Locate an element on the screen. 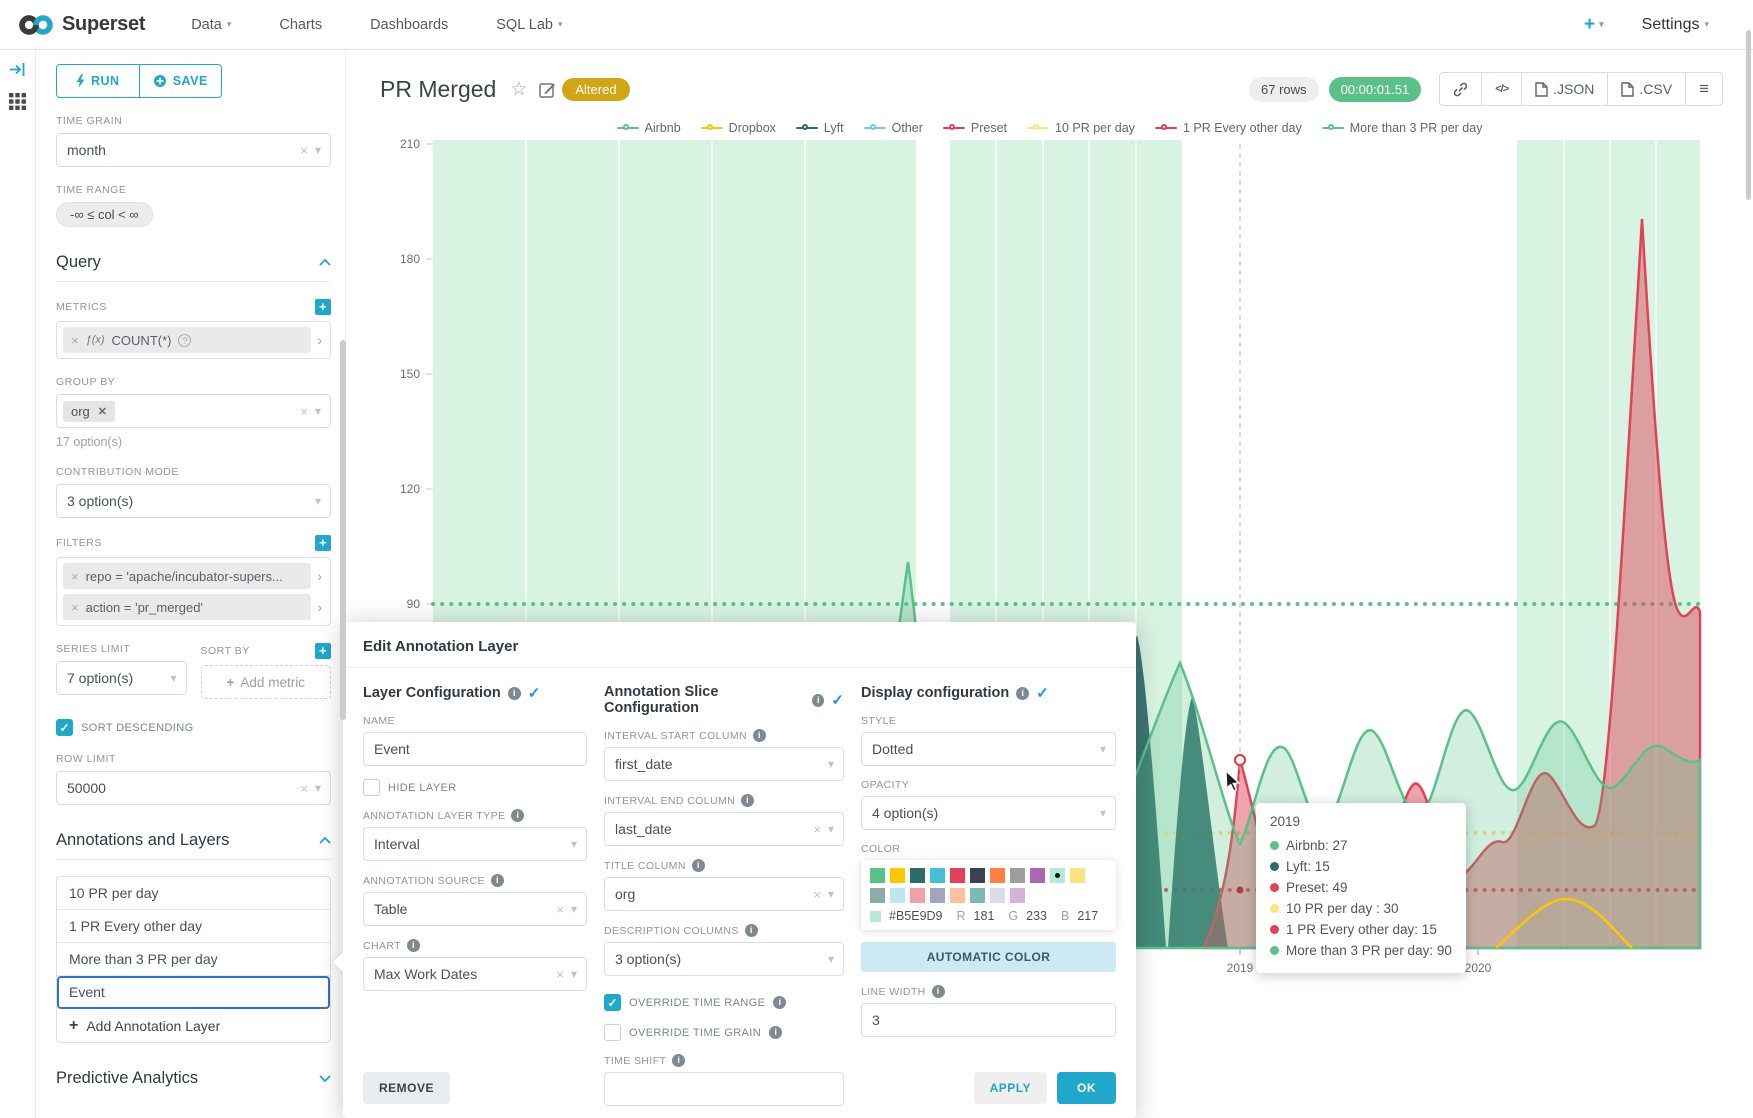  more-options-button: ≡ is located at coordinates (1704, 88).